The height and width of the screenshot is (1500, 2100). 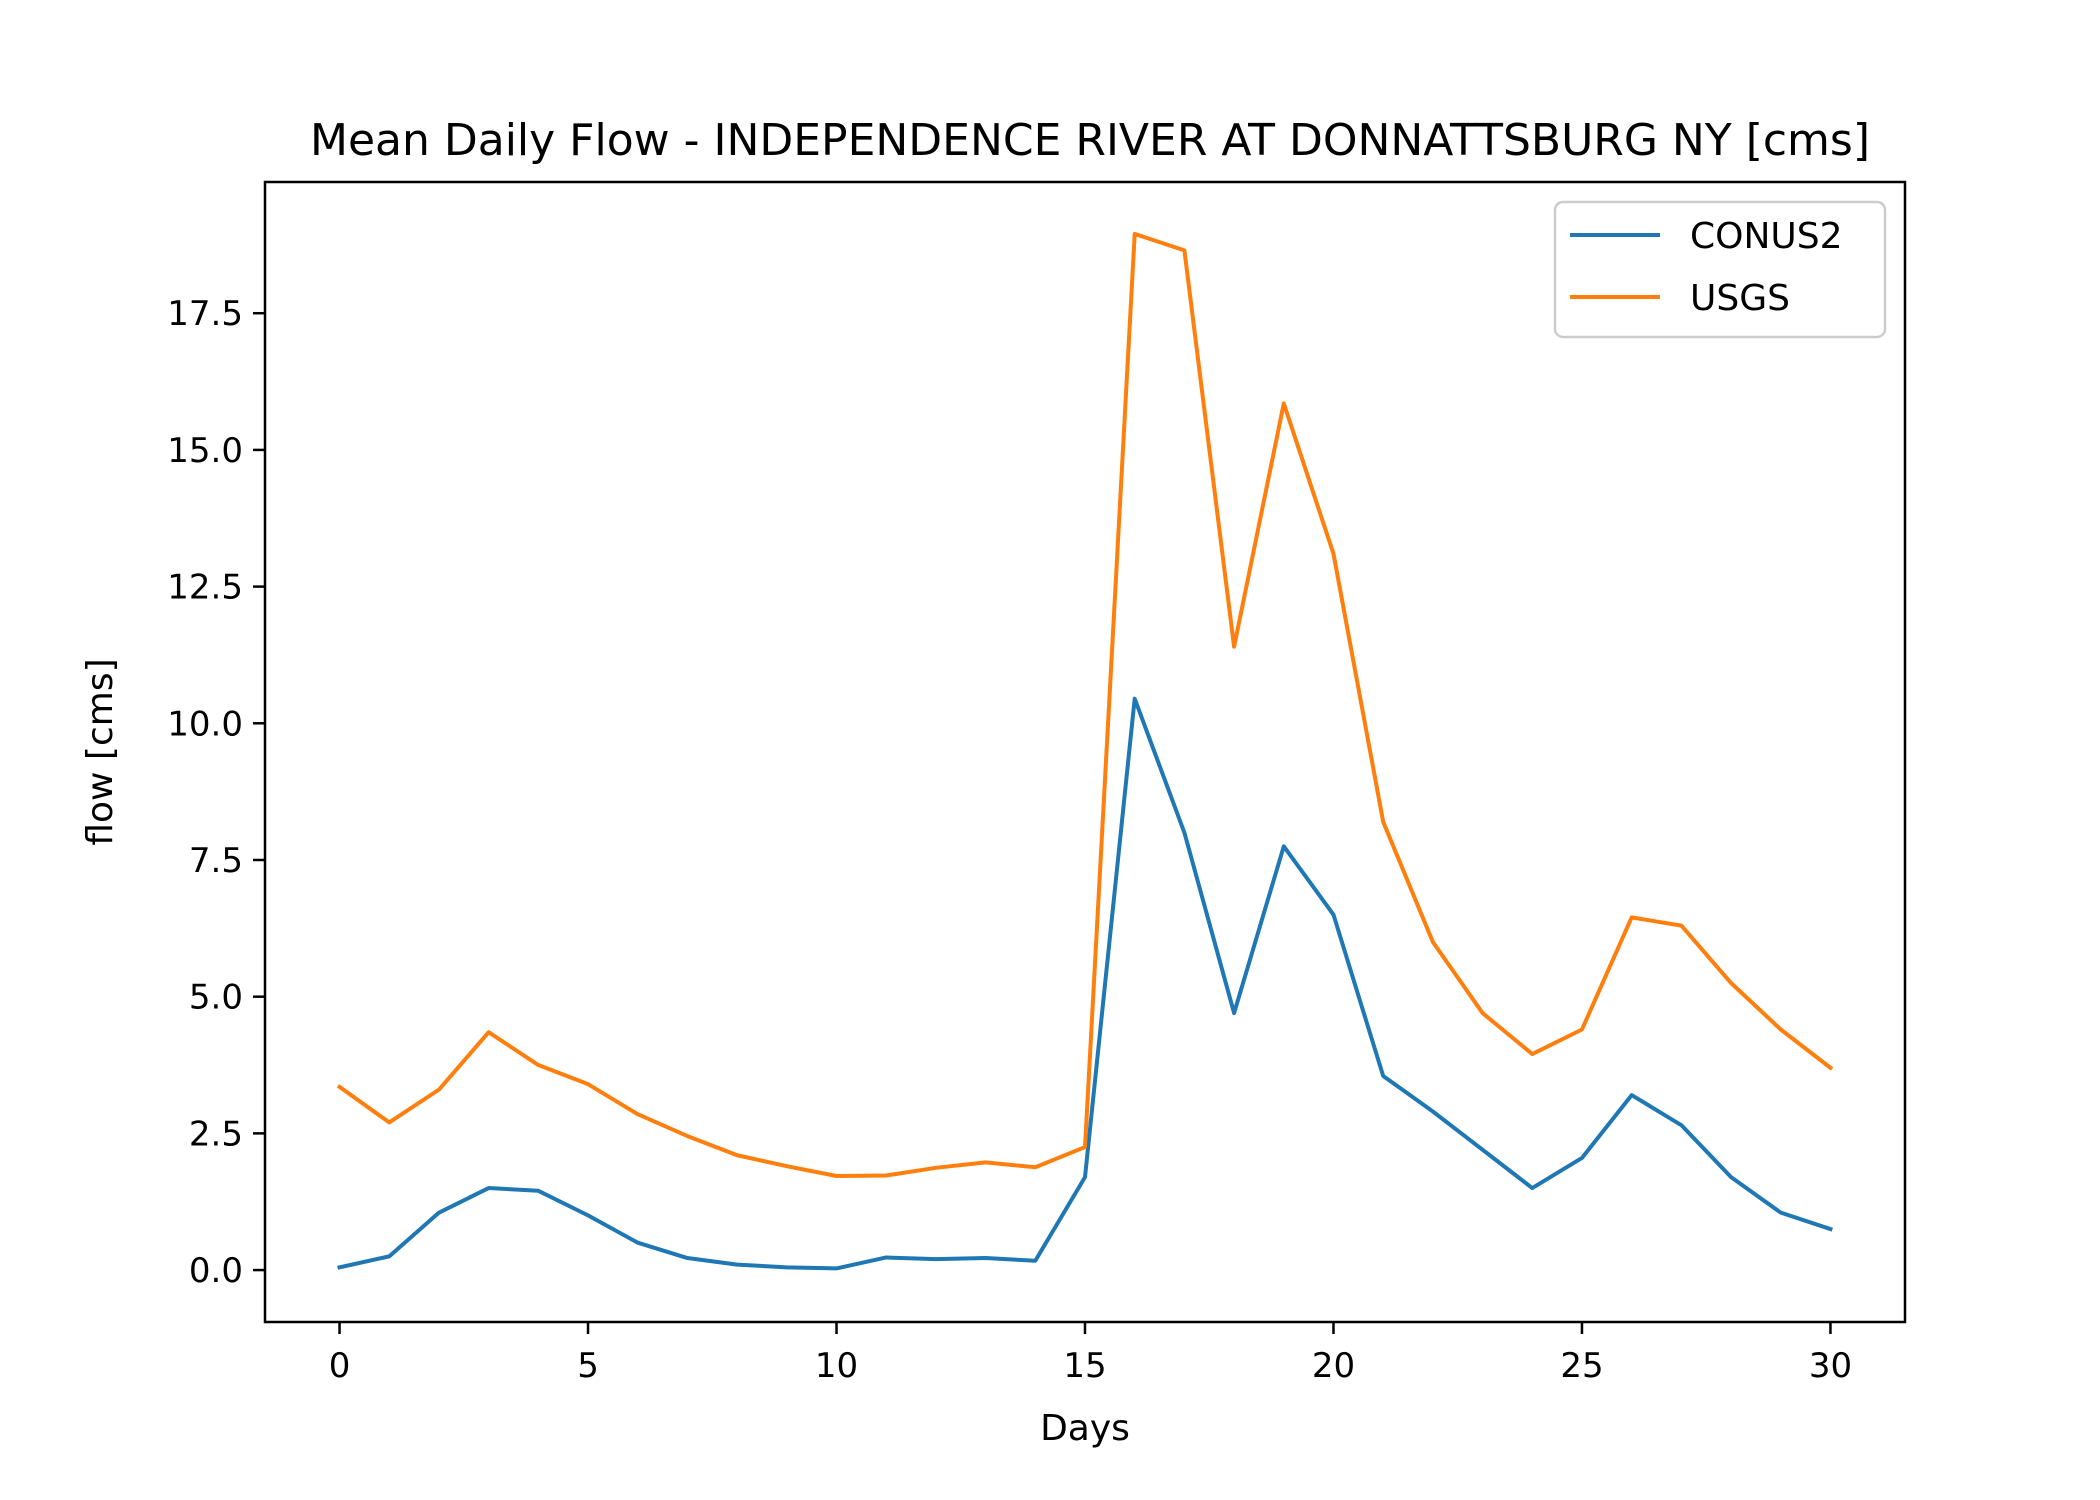 I want to click on x-tick-label: 10, so click(x=836, y=1366).